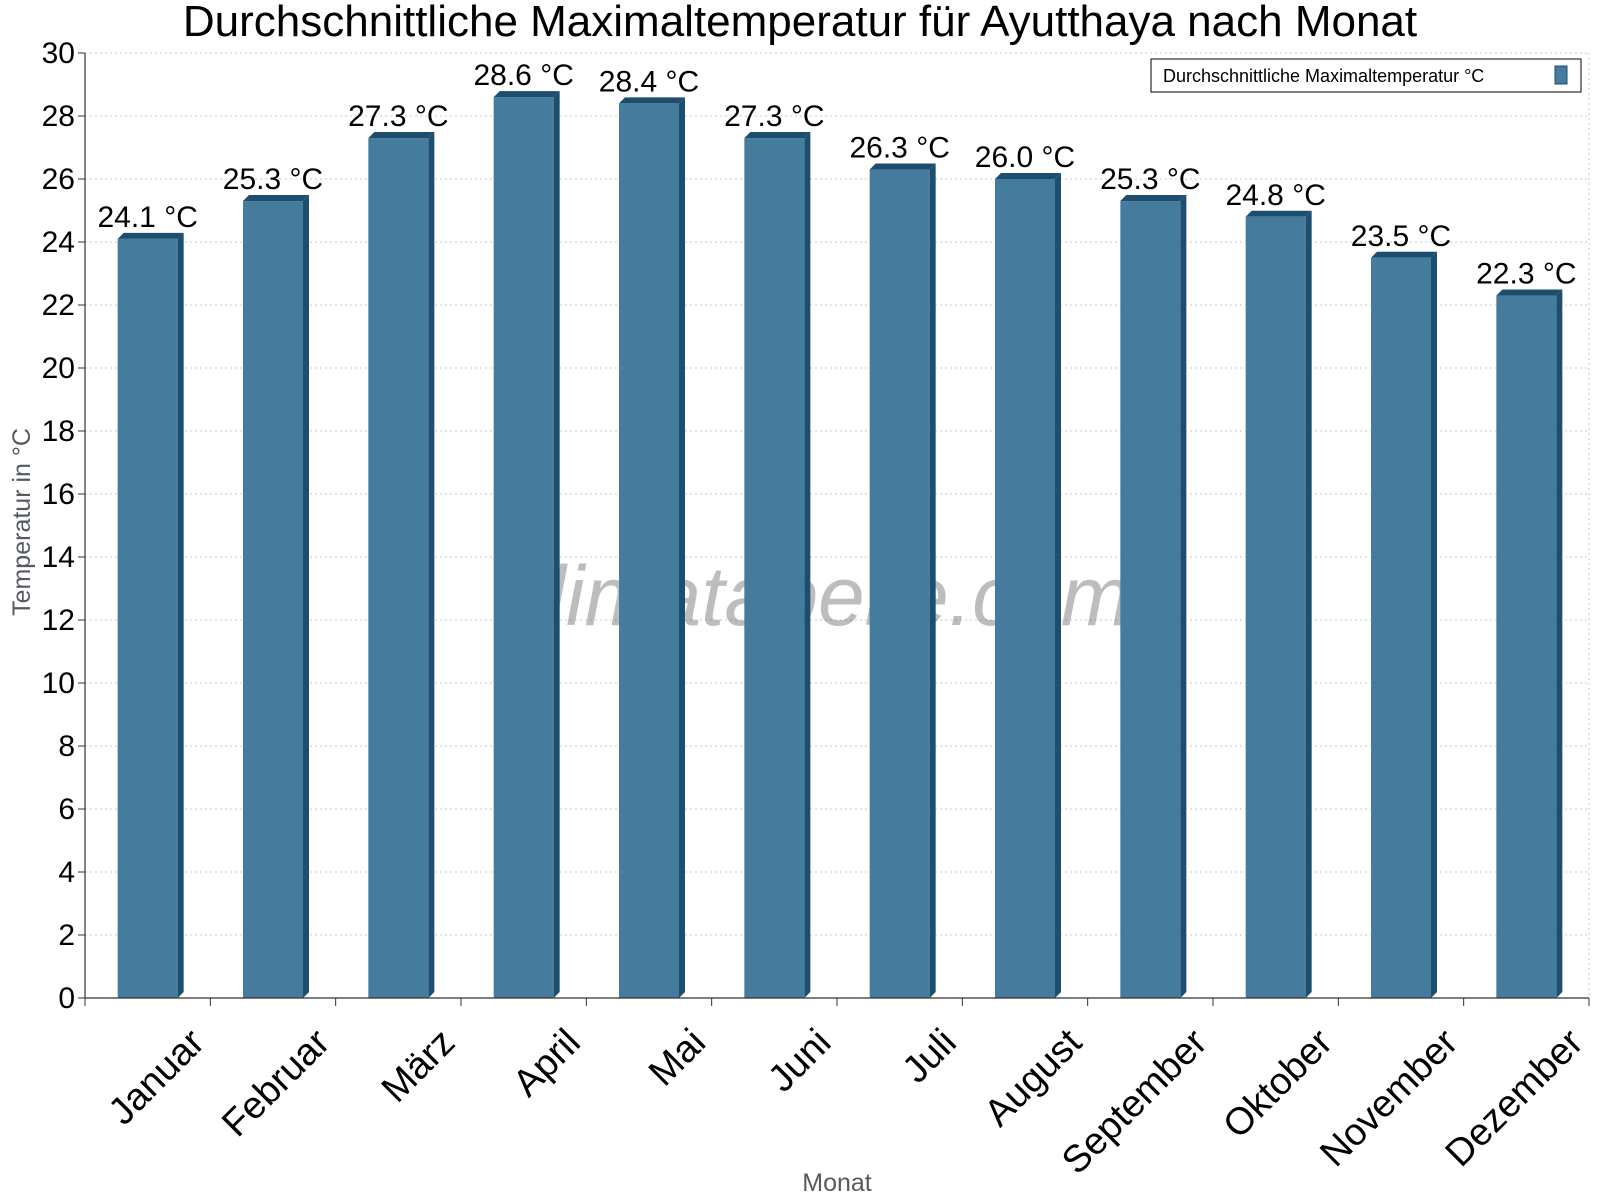  I want to click on bar-juni, so click(777, 565).